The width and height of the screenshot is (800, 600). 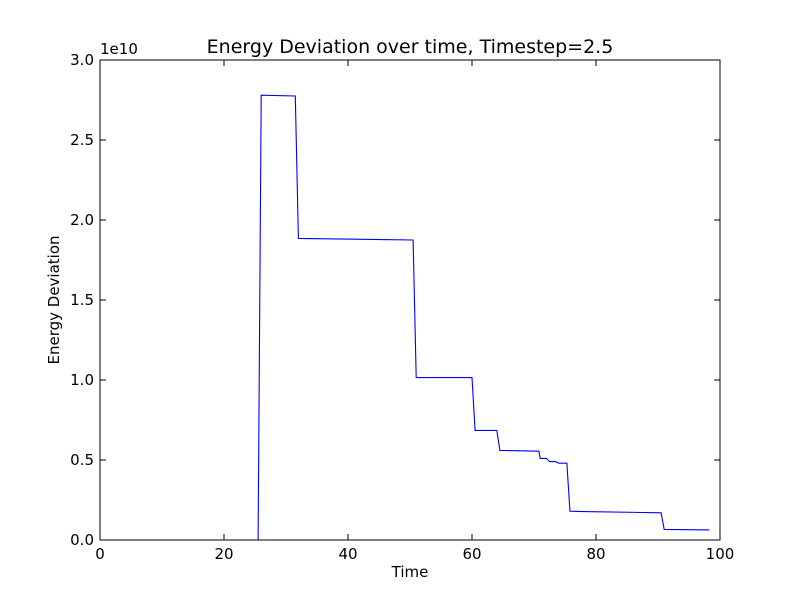 I want to click on x-tick-label: 40, so click(x=347, y=554).